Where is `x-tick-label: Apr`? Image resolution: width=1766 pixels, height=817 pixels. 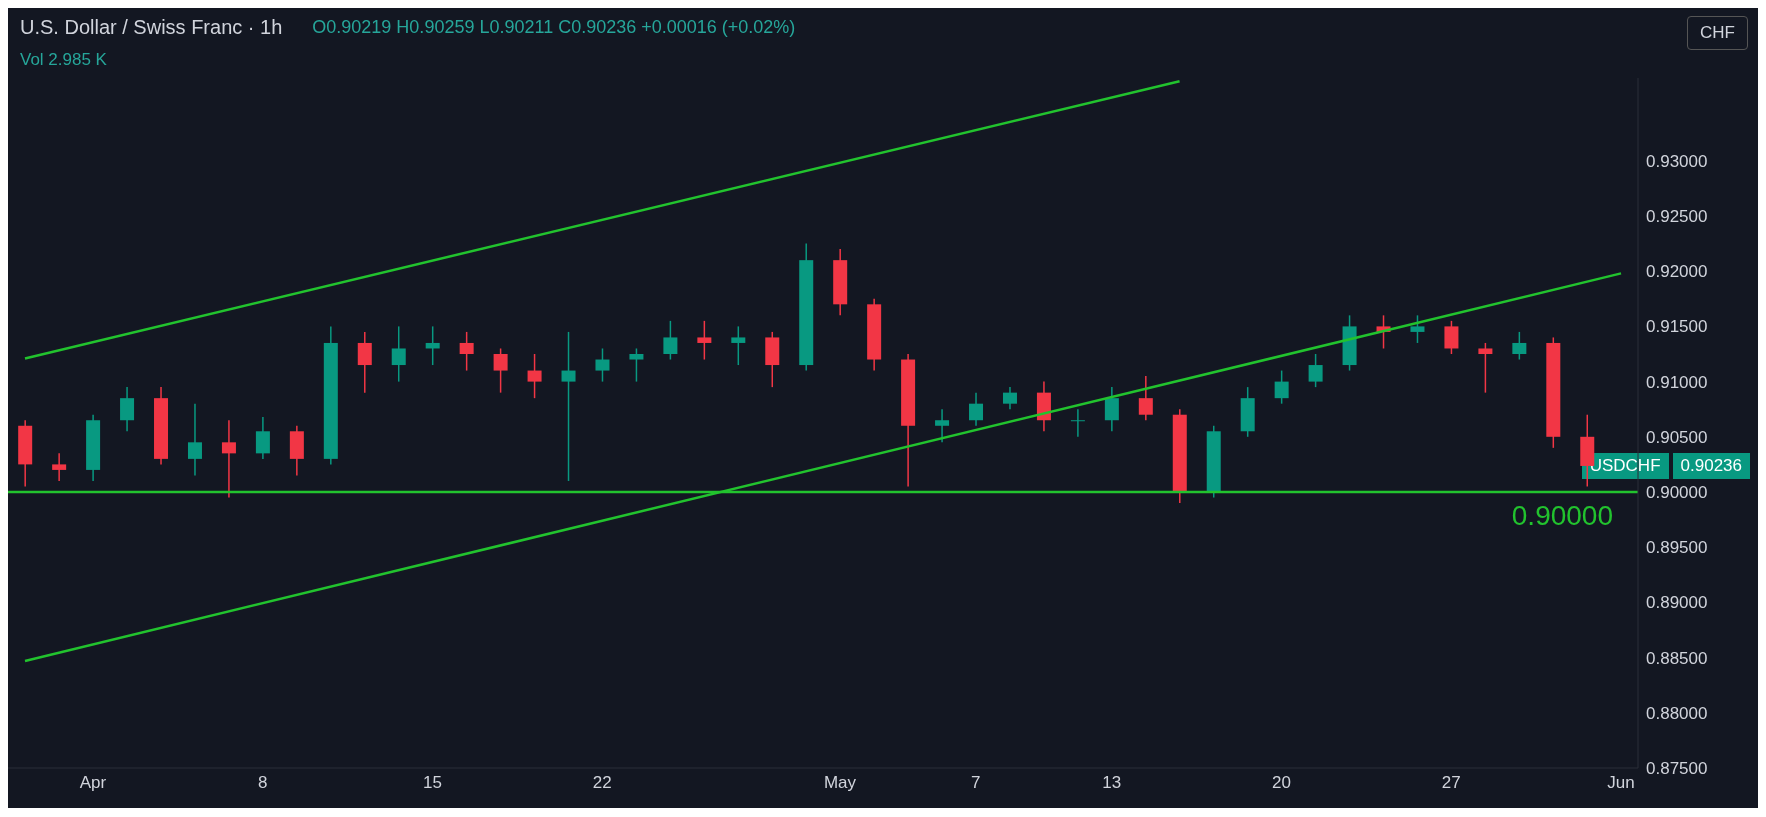
x-tick-label: Apr is located at coordinates (93, 783).